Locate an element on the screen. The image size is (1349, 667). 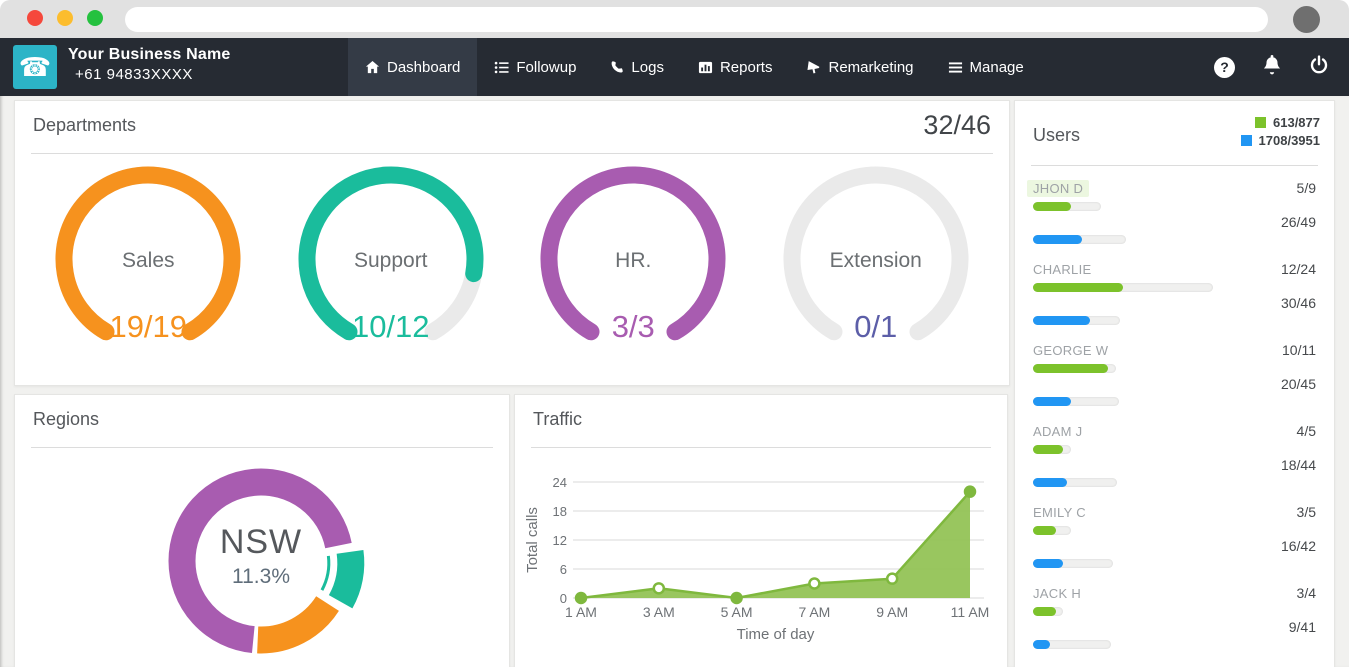
nav-item-label: Manage is located at coordinates (996, 67).